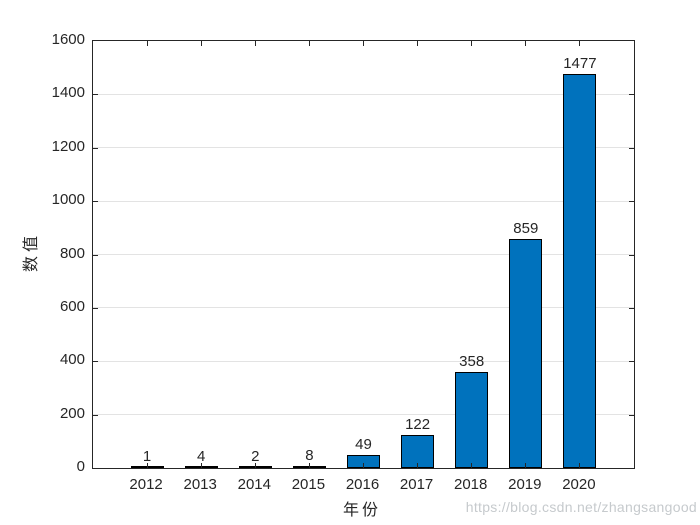 The image size is (700, 525). Describe the element at coordinates (526, 353) in the screenshot. I see `bar-2019` at that location.